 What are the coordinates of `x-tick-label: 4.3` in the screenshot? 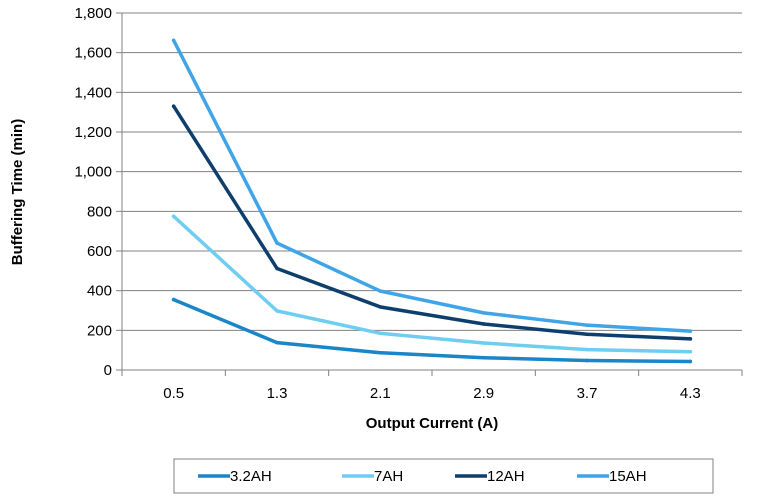 It's located at (690, 393).